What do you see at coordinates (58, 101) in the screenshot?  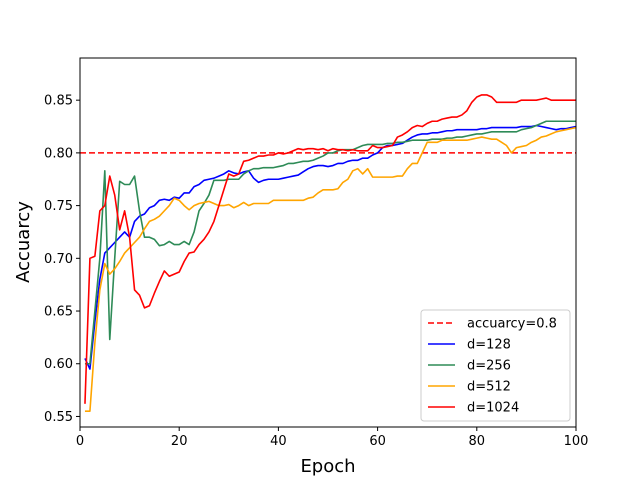 I see `y-tick-label: 0.85` at bounding box center [58, 101].